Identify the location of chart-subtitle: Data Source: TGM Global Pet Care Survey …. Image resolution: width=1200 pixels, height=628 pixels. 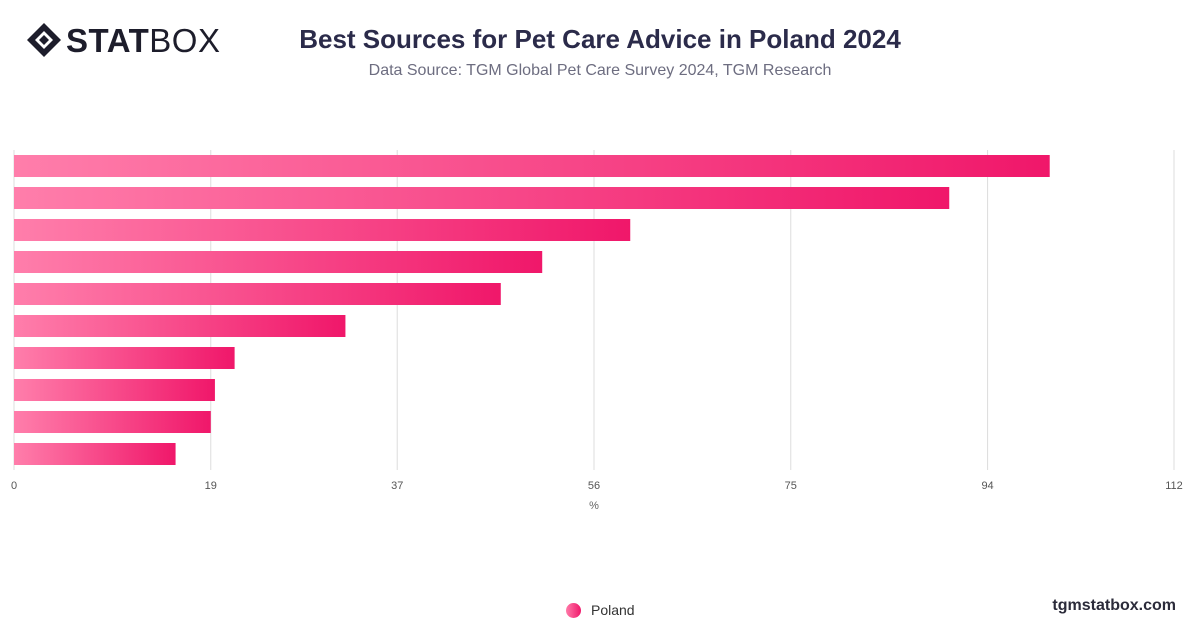
(600, 70).